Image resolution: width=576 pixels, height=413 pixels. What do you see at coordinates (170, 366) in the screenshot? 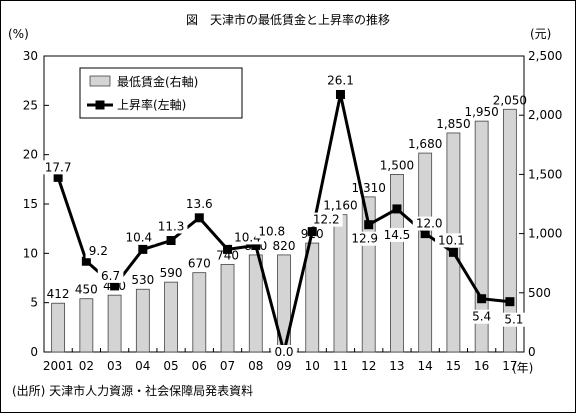
I see `x-axis-tick-label: 05` at bounding box center [170, 366].